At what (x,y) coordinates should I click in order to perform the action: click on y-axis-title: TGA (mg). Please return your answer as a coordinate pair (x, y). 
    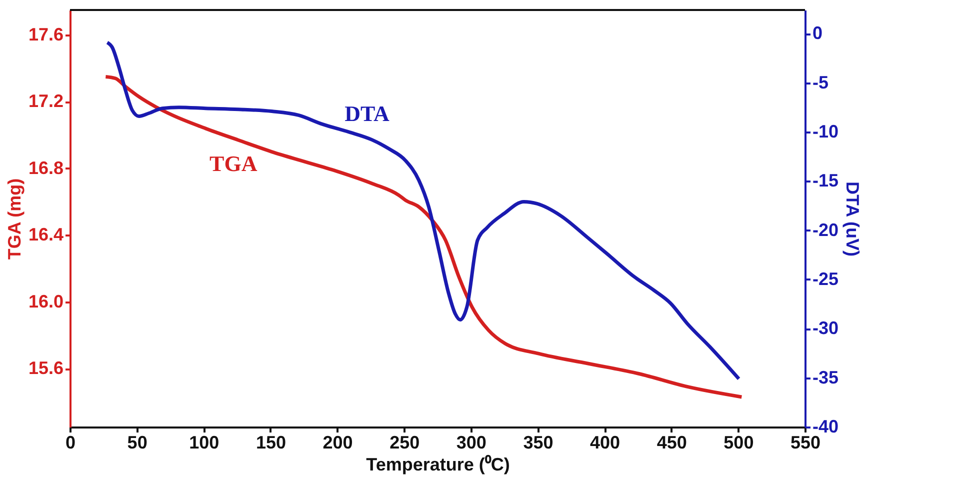
    Looking at the image, I should click on (14, 219).